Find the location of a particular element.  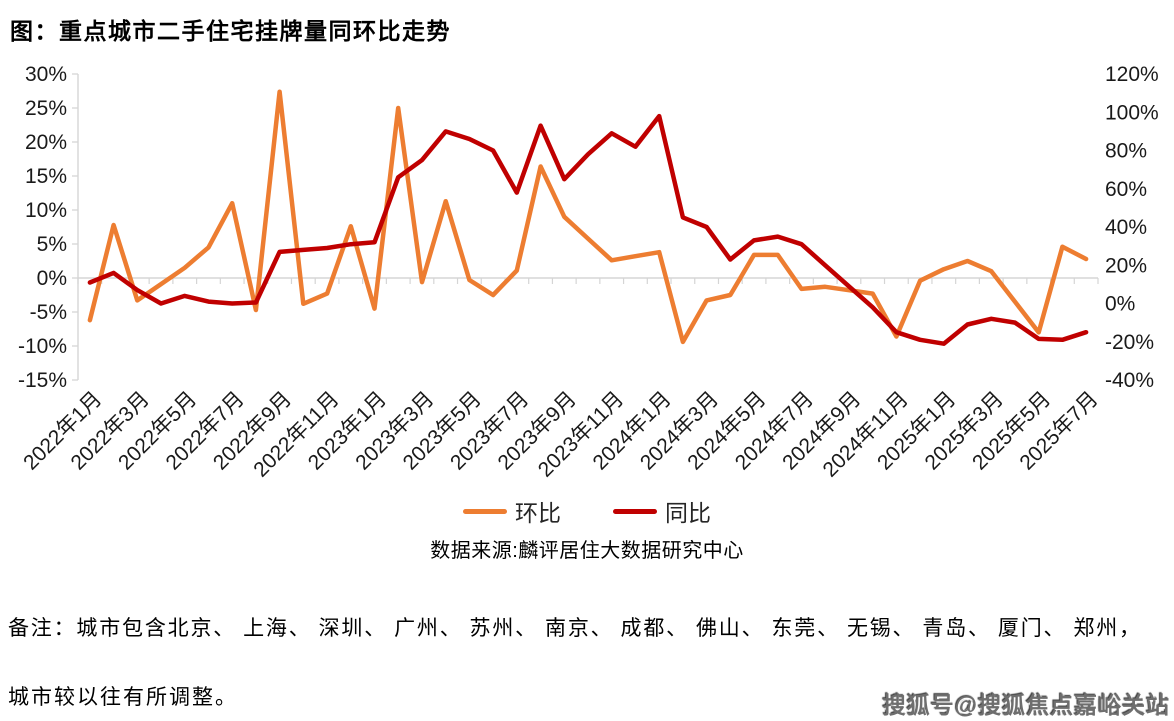

right-axis-label: 80% is located at coordinates (1126, 151).